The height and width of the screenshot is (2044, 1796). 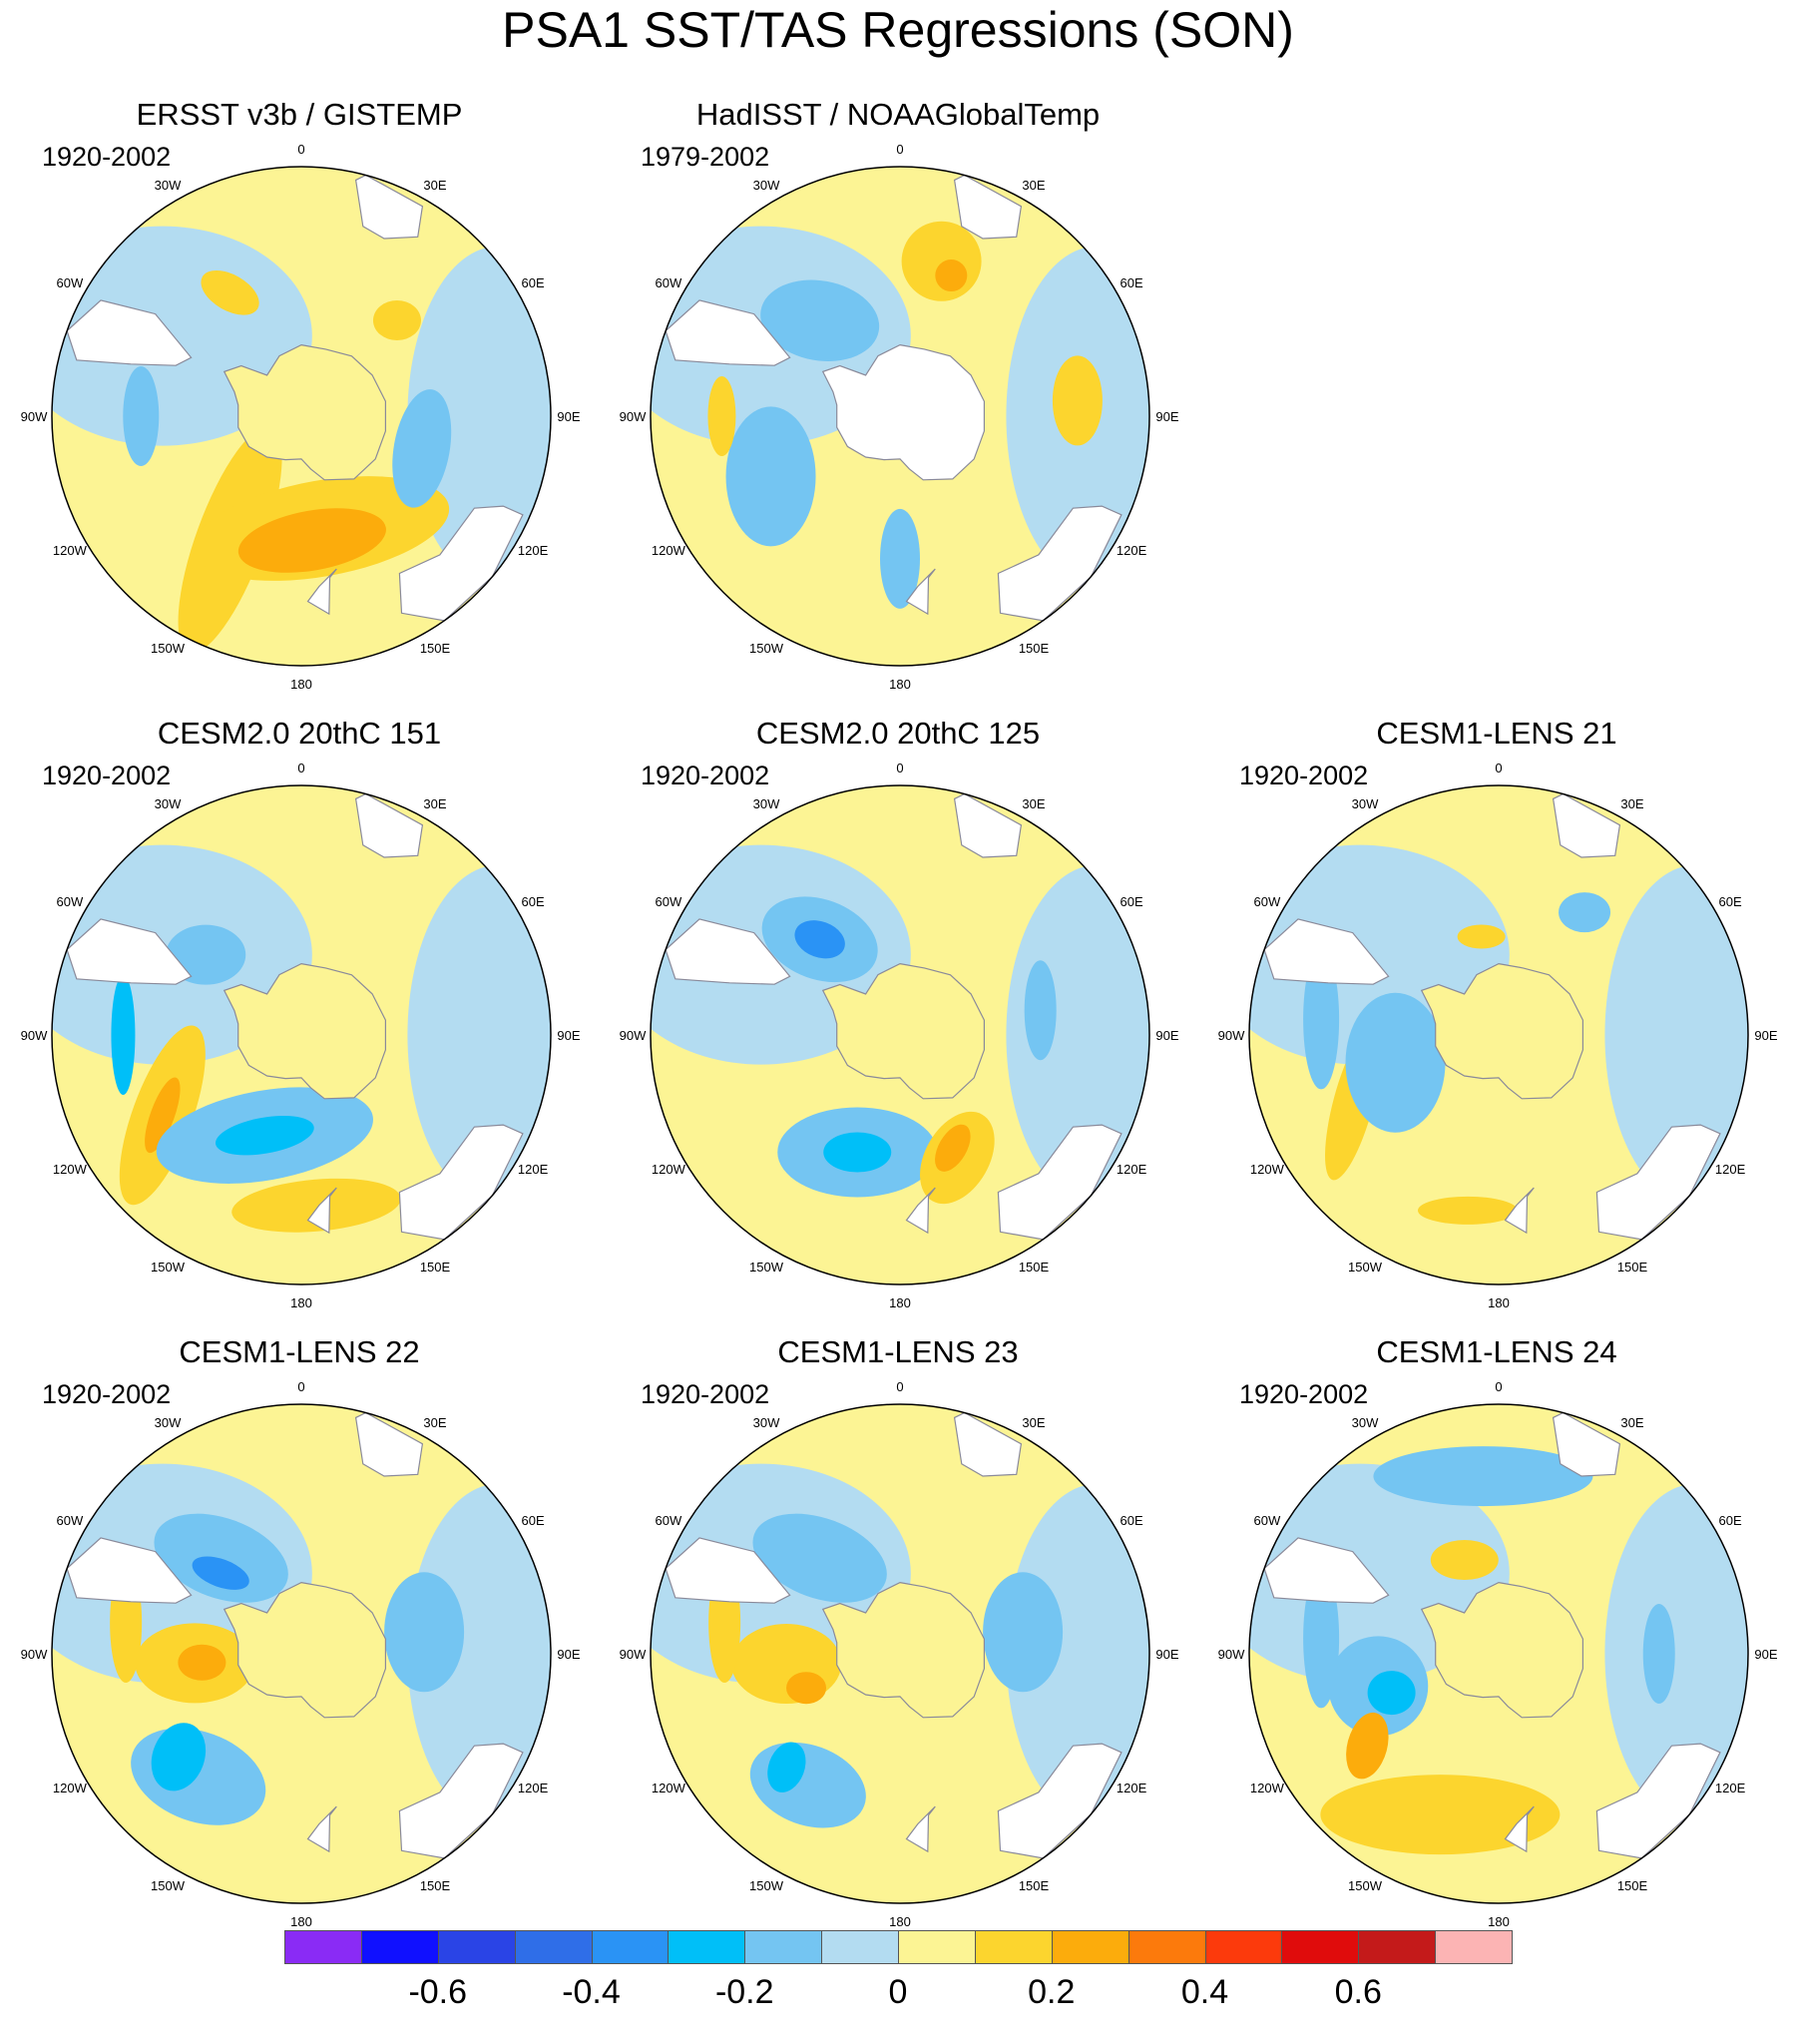 What do you see at coordinates (1204, 1992) in the screenshot?
I see `colorbar-label: 0.4` at bounding box center [1204, 1992].